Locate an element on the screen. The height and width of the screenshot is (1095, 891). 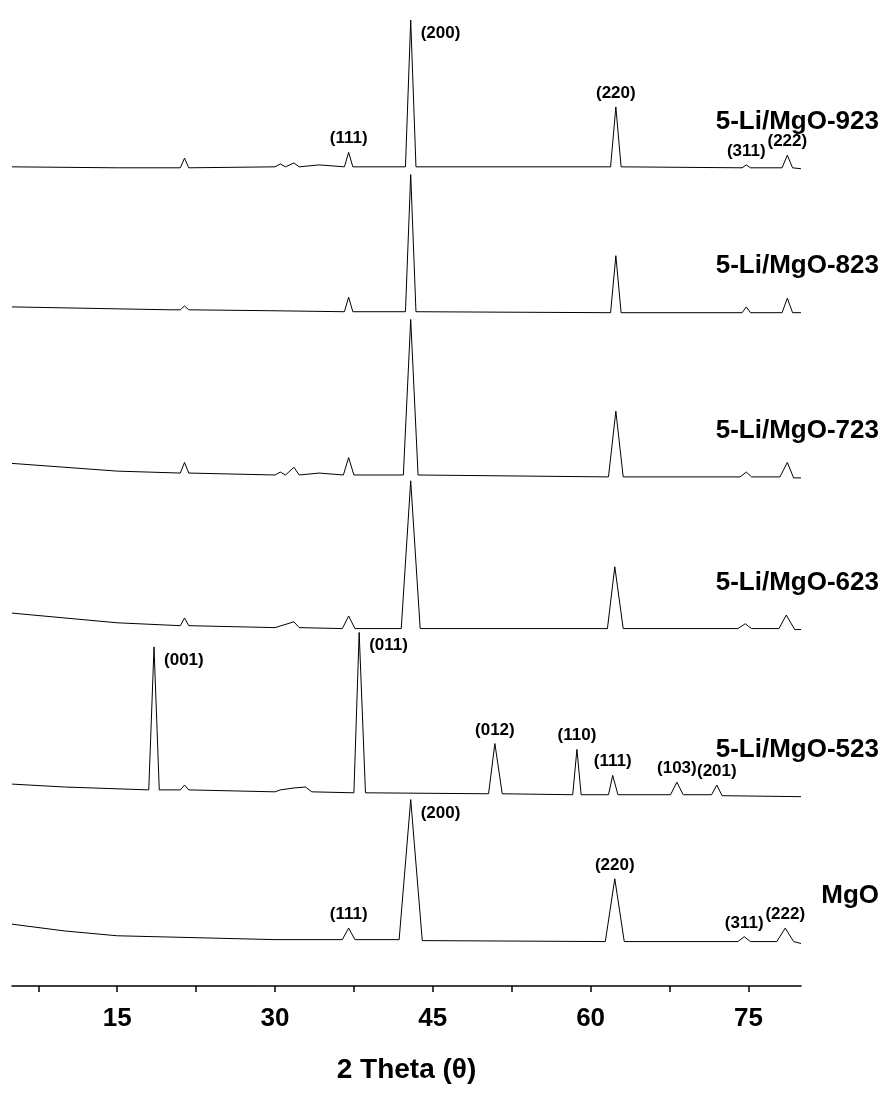
x-tick-label: 15 is located at coordinates (117, 1017).